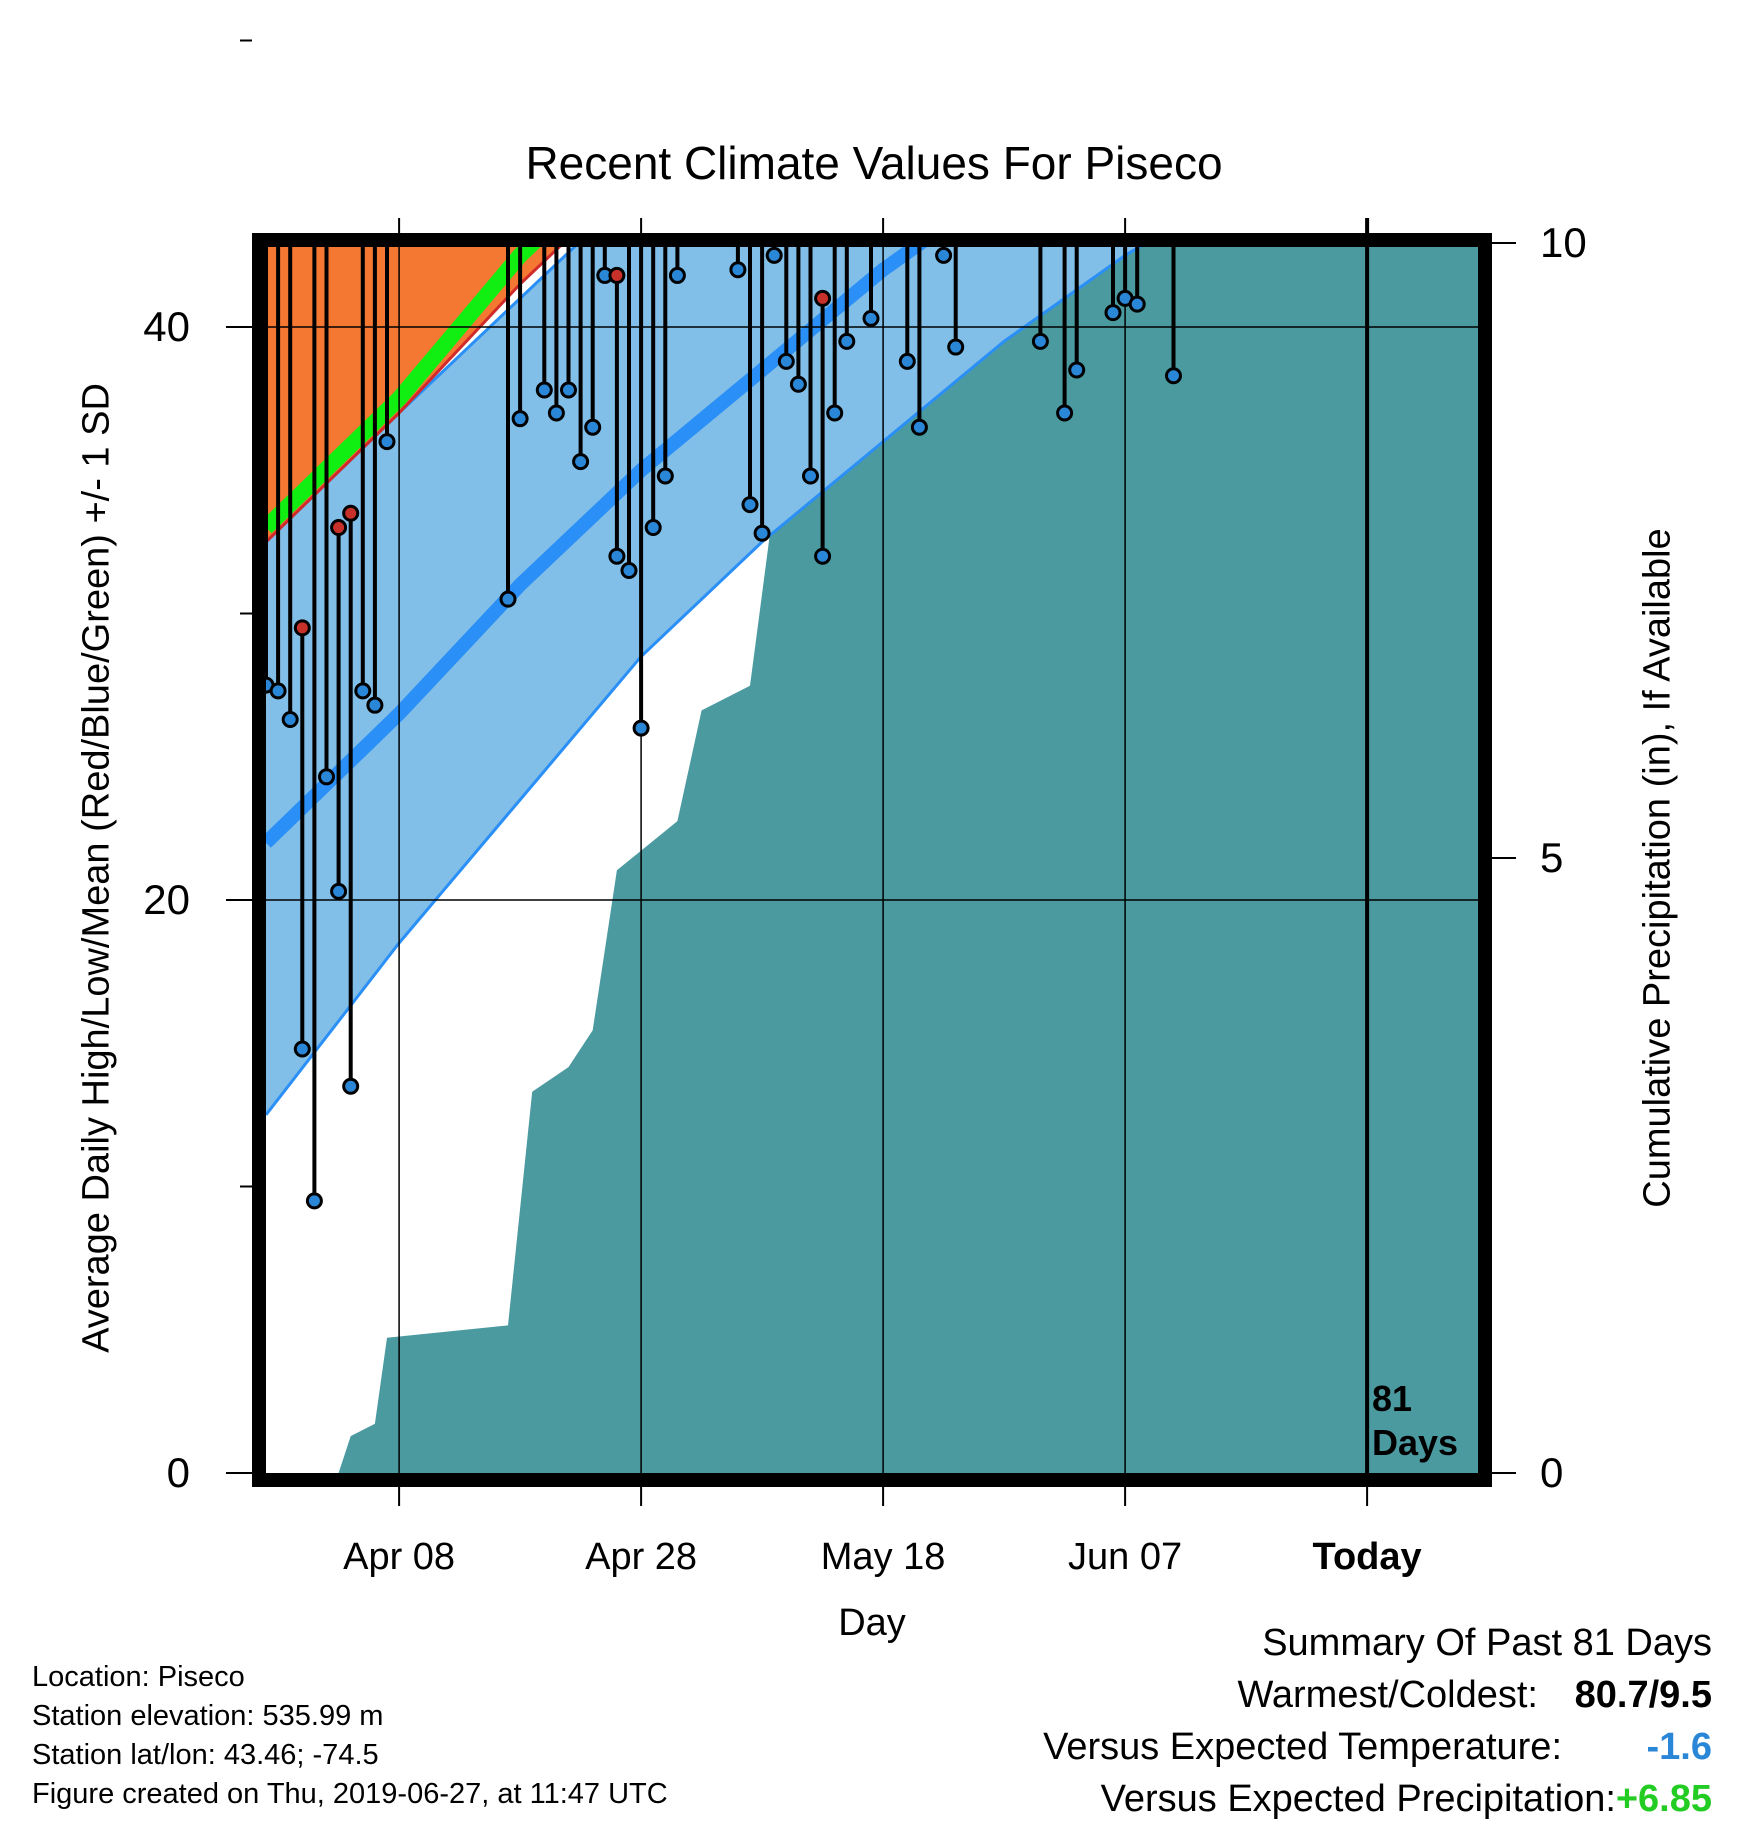 This screenshot has width=1748, height=1828. I want to click on y-tick-label: 0, so click(178, 1472).